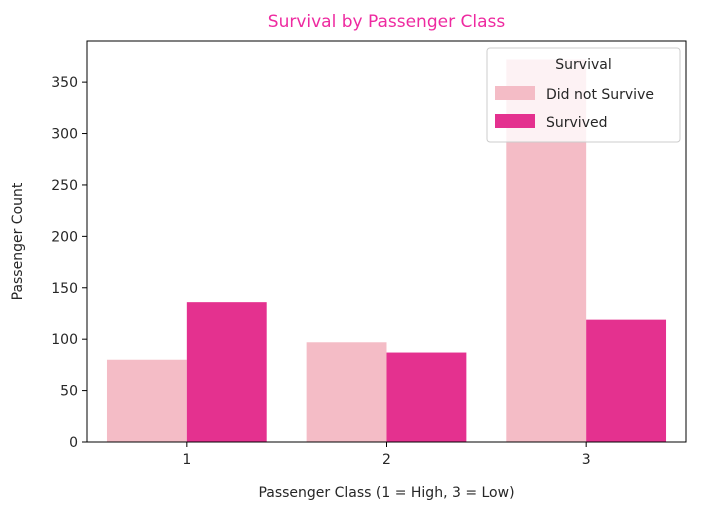 The image size is (716, 508). Describe the element at coordinates (600, 95) in the screenshot. I see `legend-label: Did not Survive` at that location.